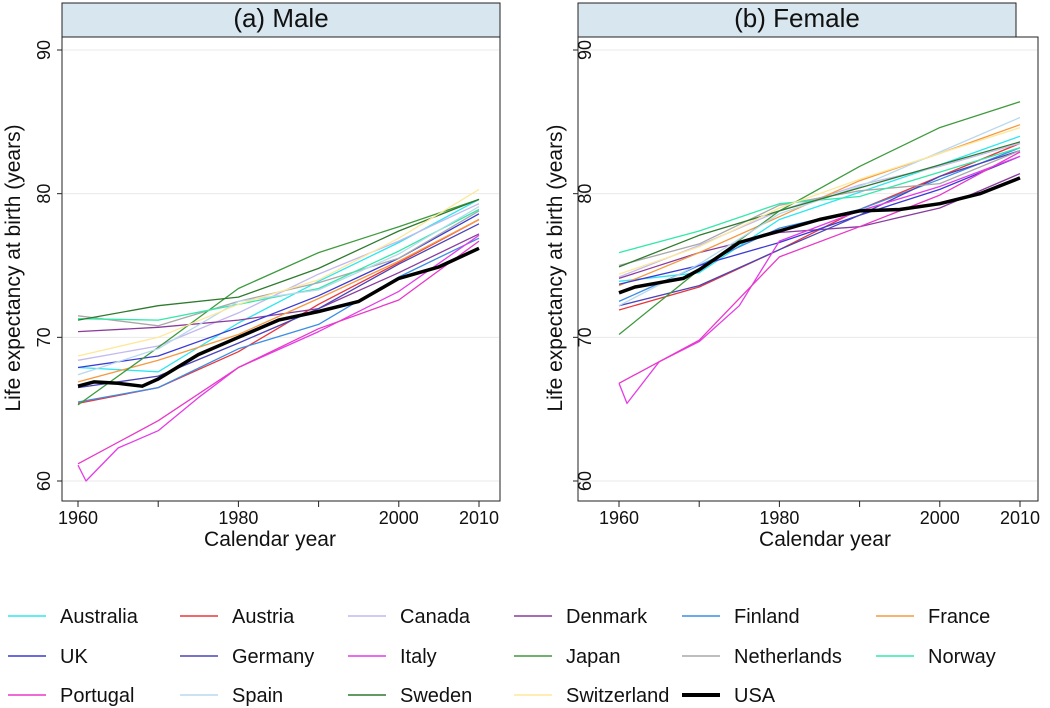  I want to click on series-line-germany-male, so click(278, 306).